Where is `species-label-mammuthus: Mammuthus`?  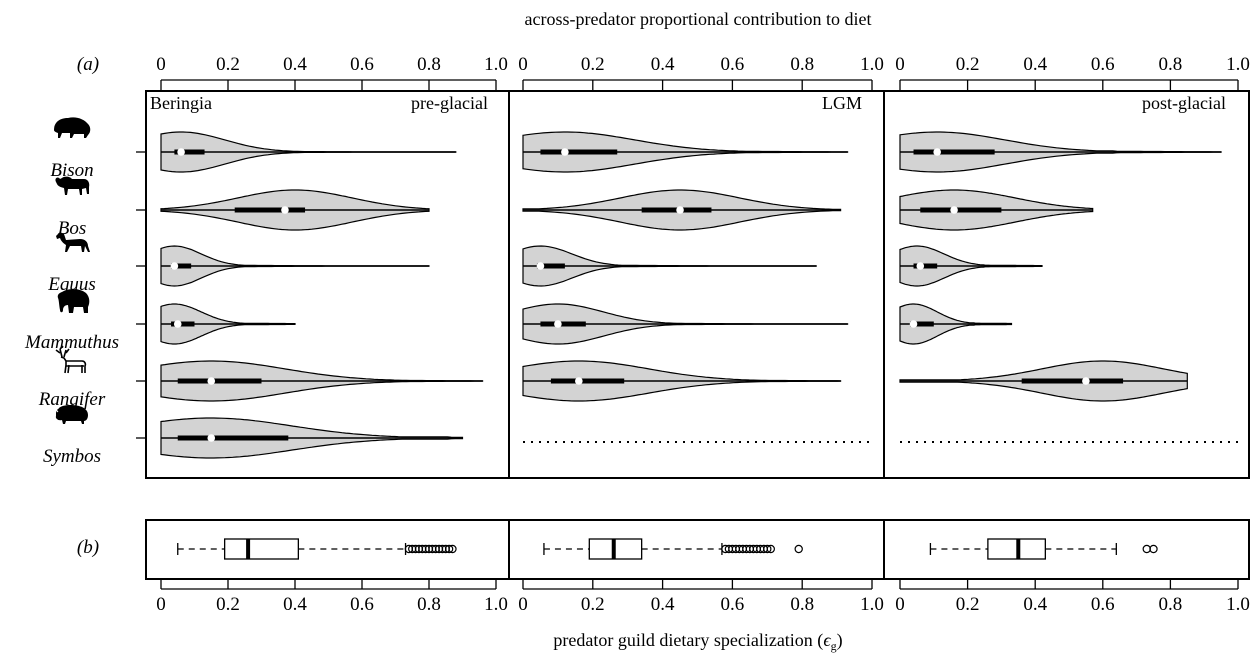
species-label-mammuthus: Mammuthus is located at coordinates (71, 342).